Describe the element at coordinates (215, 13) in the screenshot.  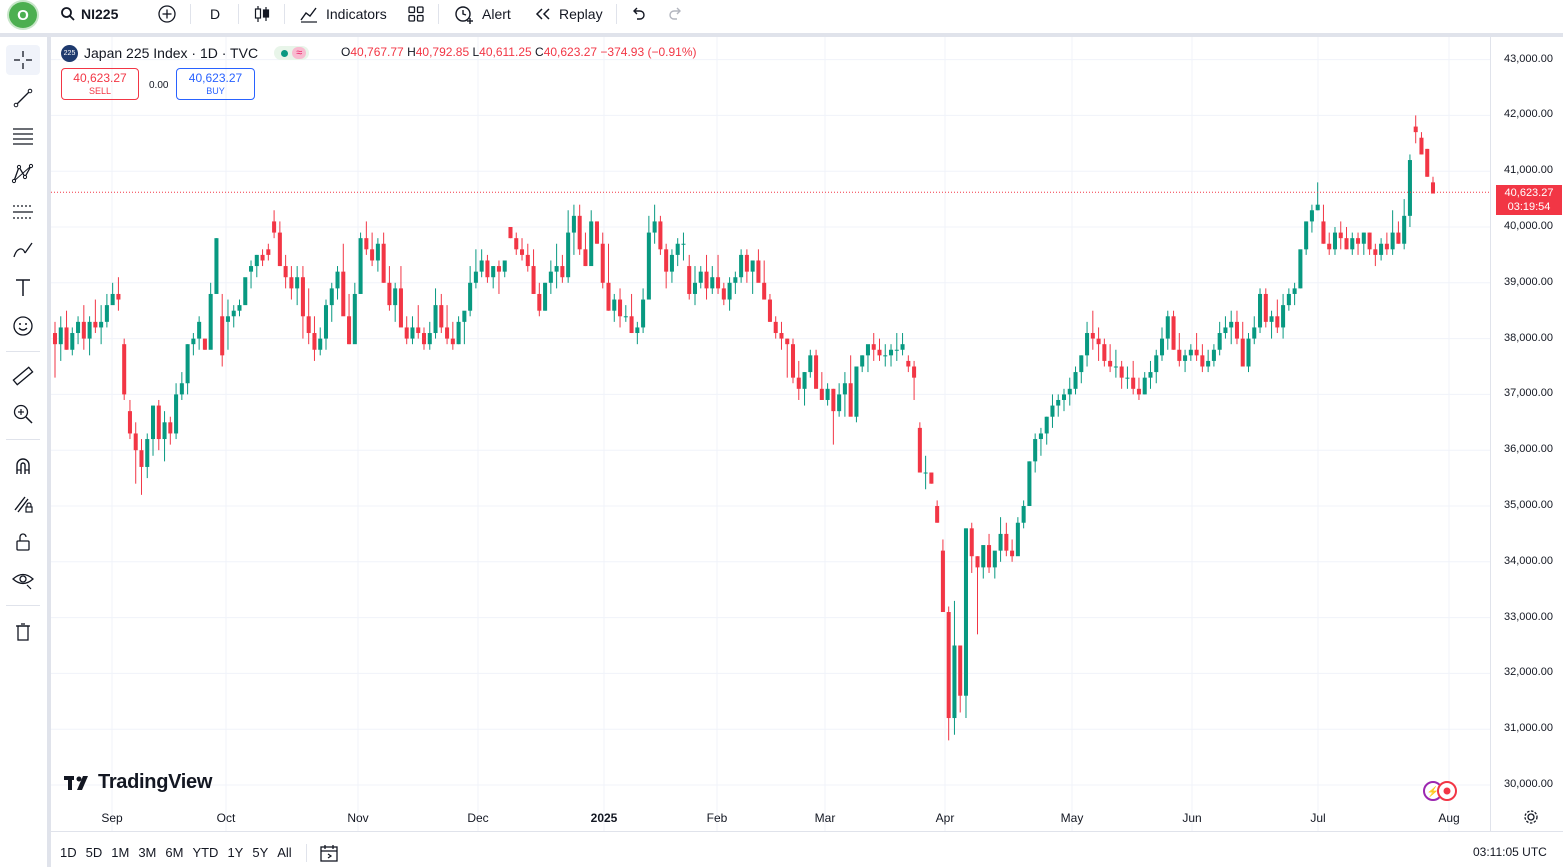
I see `interval-button: D` at that location.